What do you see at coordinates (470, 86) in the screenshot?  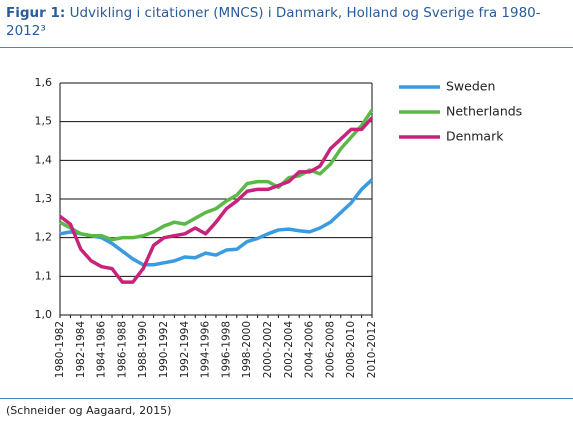 I see `legend-label: Sweden` at bounding box center [470, 86].